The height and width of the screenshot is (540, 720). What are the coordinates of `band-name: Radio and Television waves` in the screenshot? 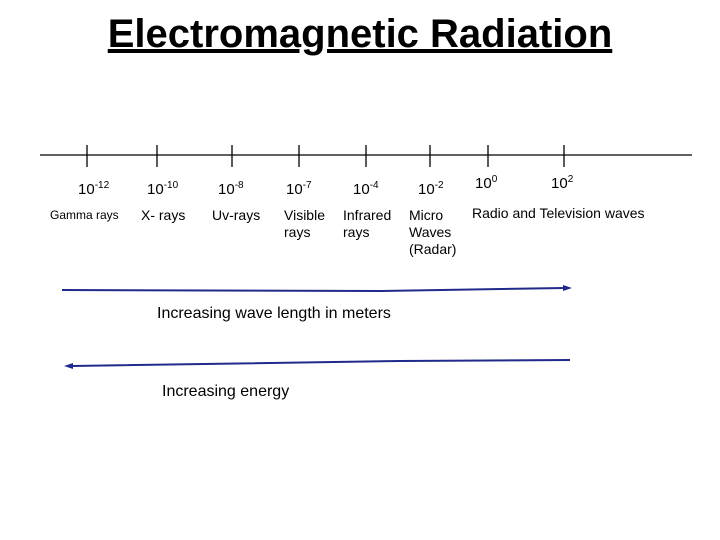 It's located at (558, 213).